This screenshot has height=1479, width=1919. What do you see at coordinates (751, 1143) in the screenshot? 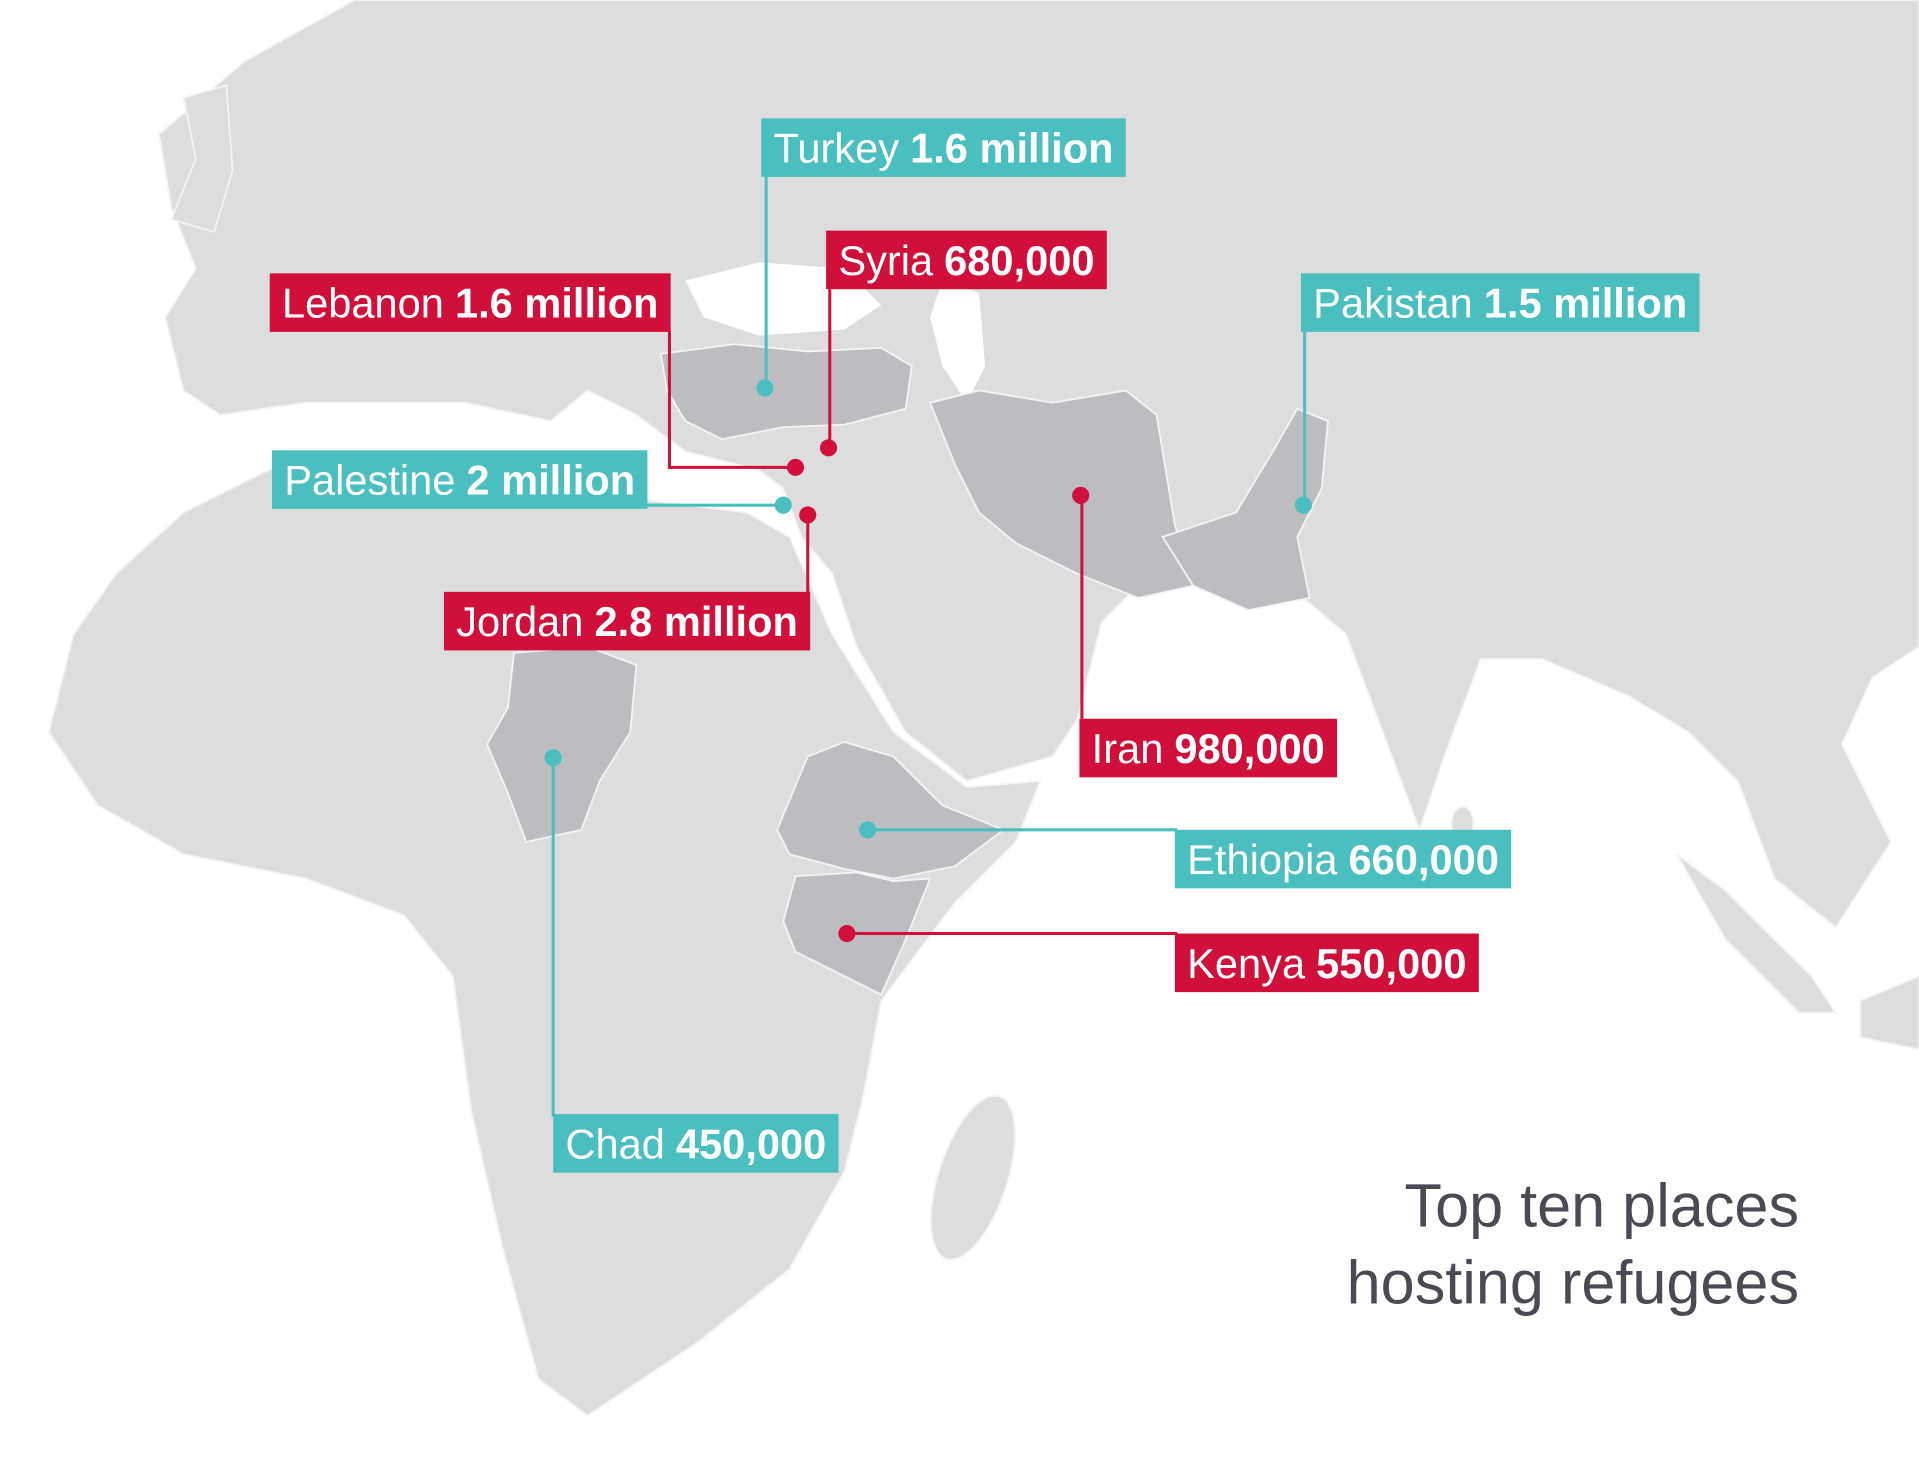
I see `place-value: 450,000` at bounding box center [751, 1143].